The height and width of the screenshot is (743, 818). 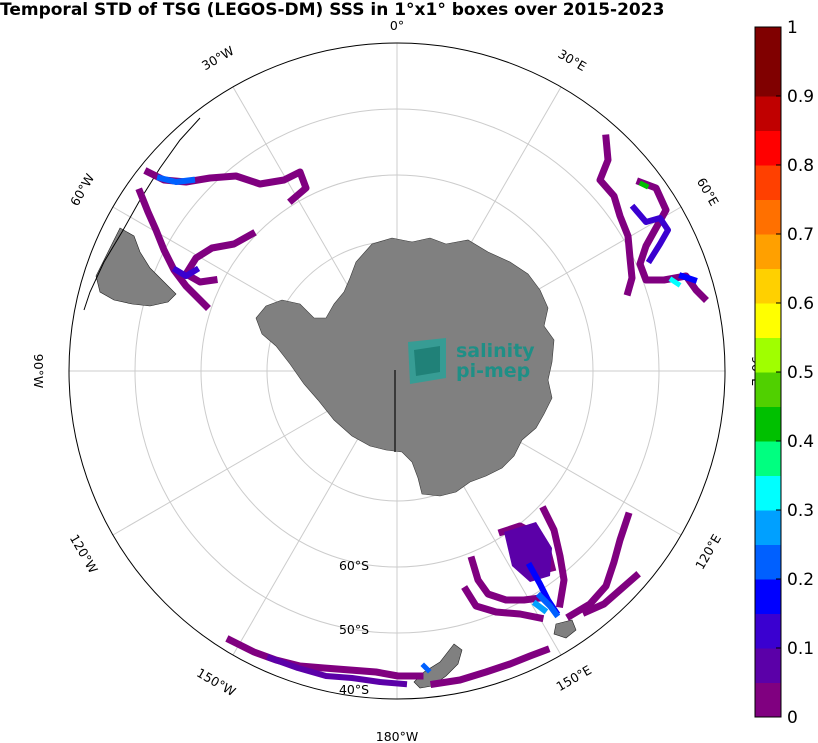 I want to click on track-indian-green, so click(x=644, y=185).